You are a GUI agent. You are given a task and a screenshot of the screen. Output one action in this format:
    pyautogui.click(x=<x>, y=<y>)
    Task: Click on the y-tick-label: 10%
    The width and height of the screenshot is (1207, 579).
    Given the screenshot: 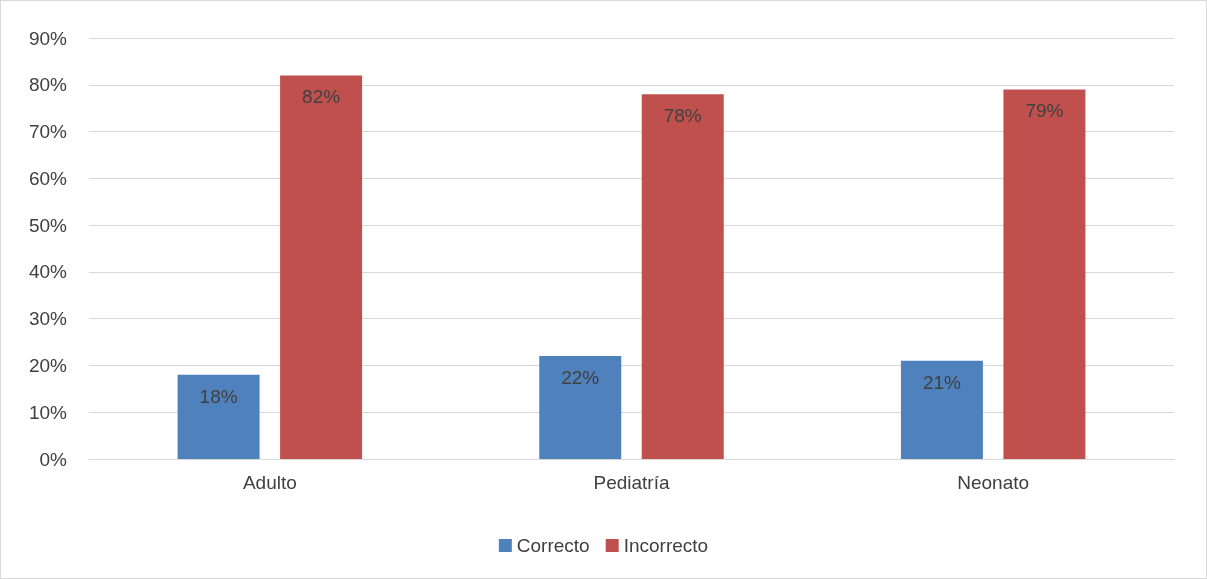 What is the action you would take?
    pyautogui.click(x=48, y=412)
    